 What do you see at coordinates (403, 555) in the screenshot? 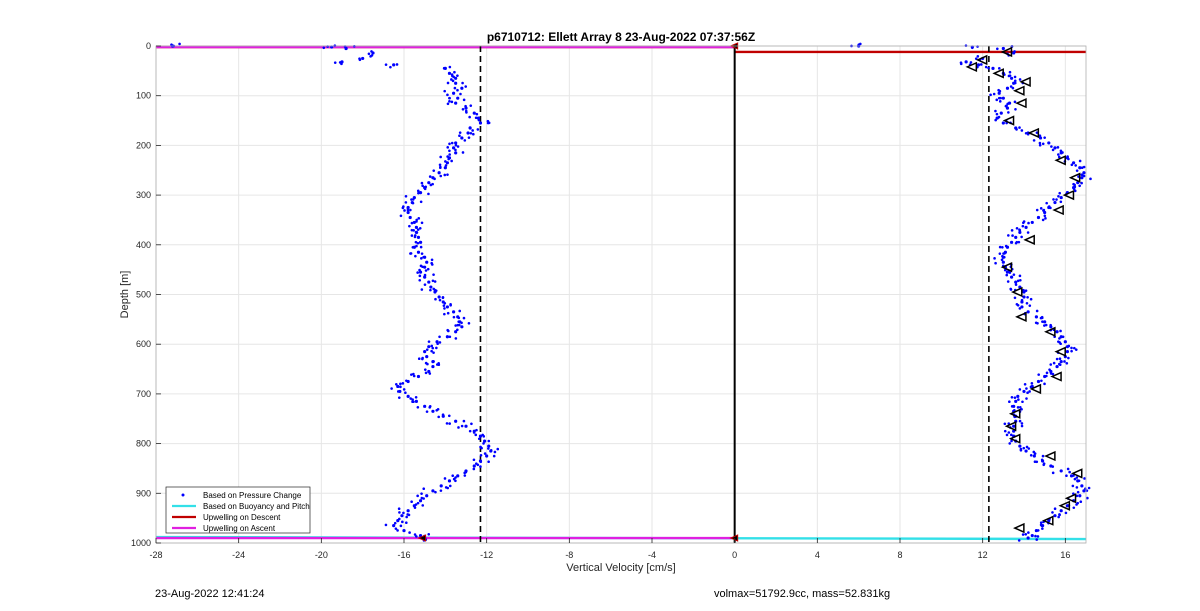
I see `x-tick-label: -16` at bounding box center [403, 555].